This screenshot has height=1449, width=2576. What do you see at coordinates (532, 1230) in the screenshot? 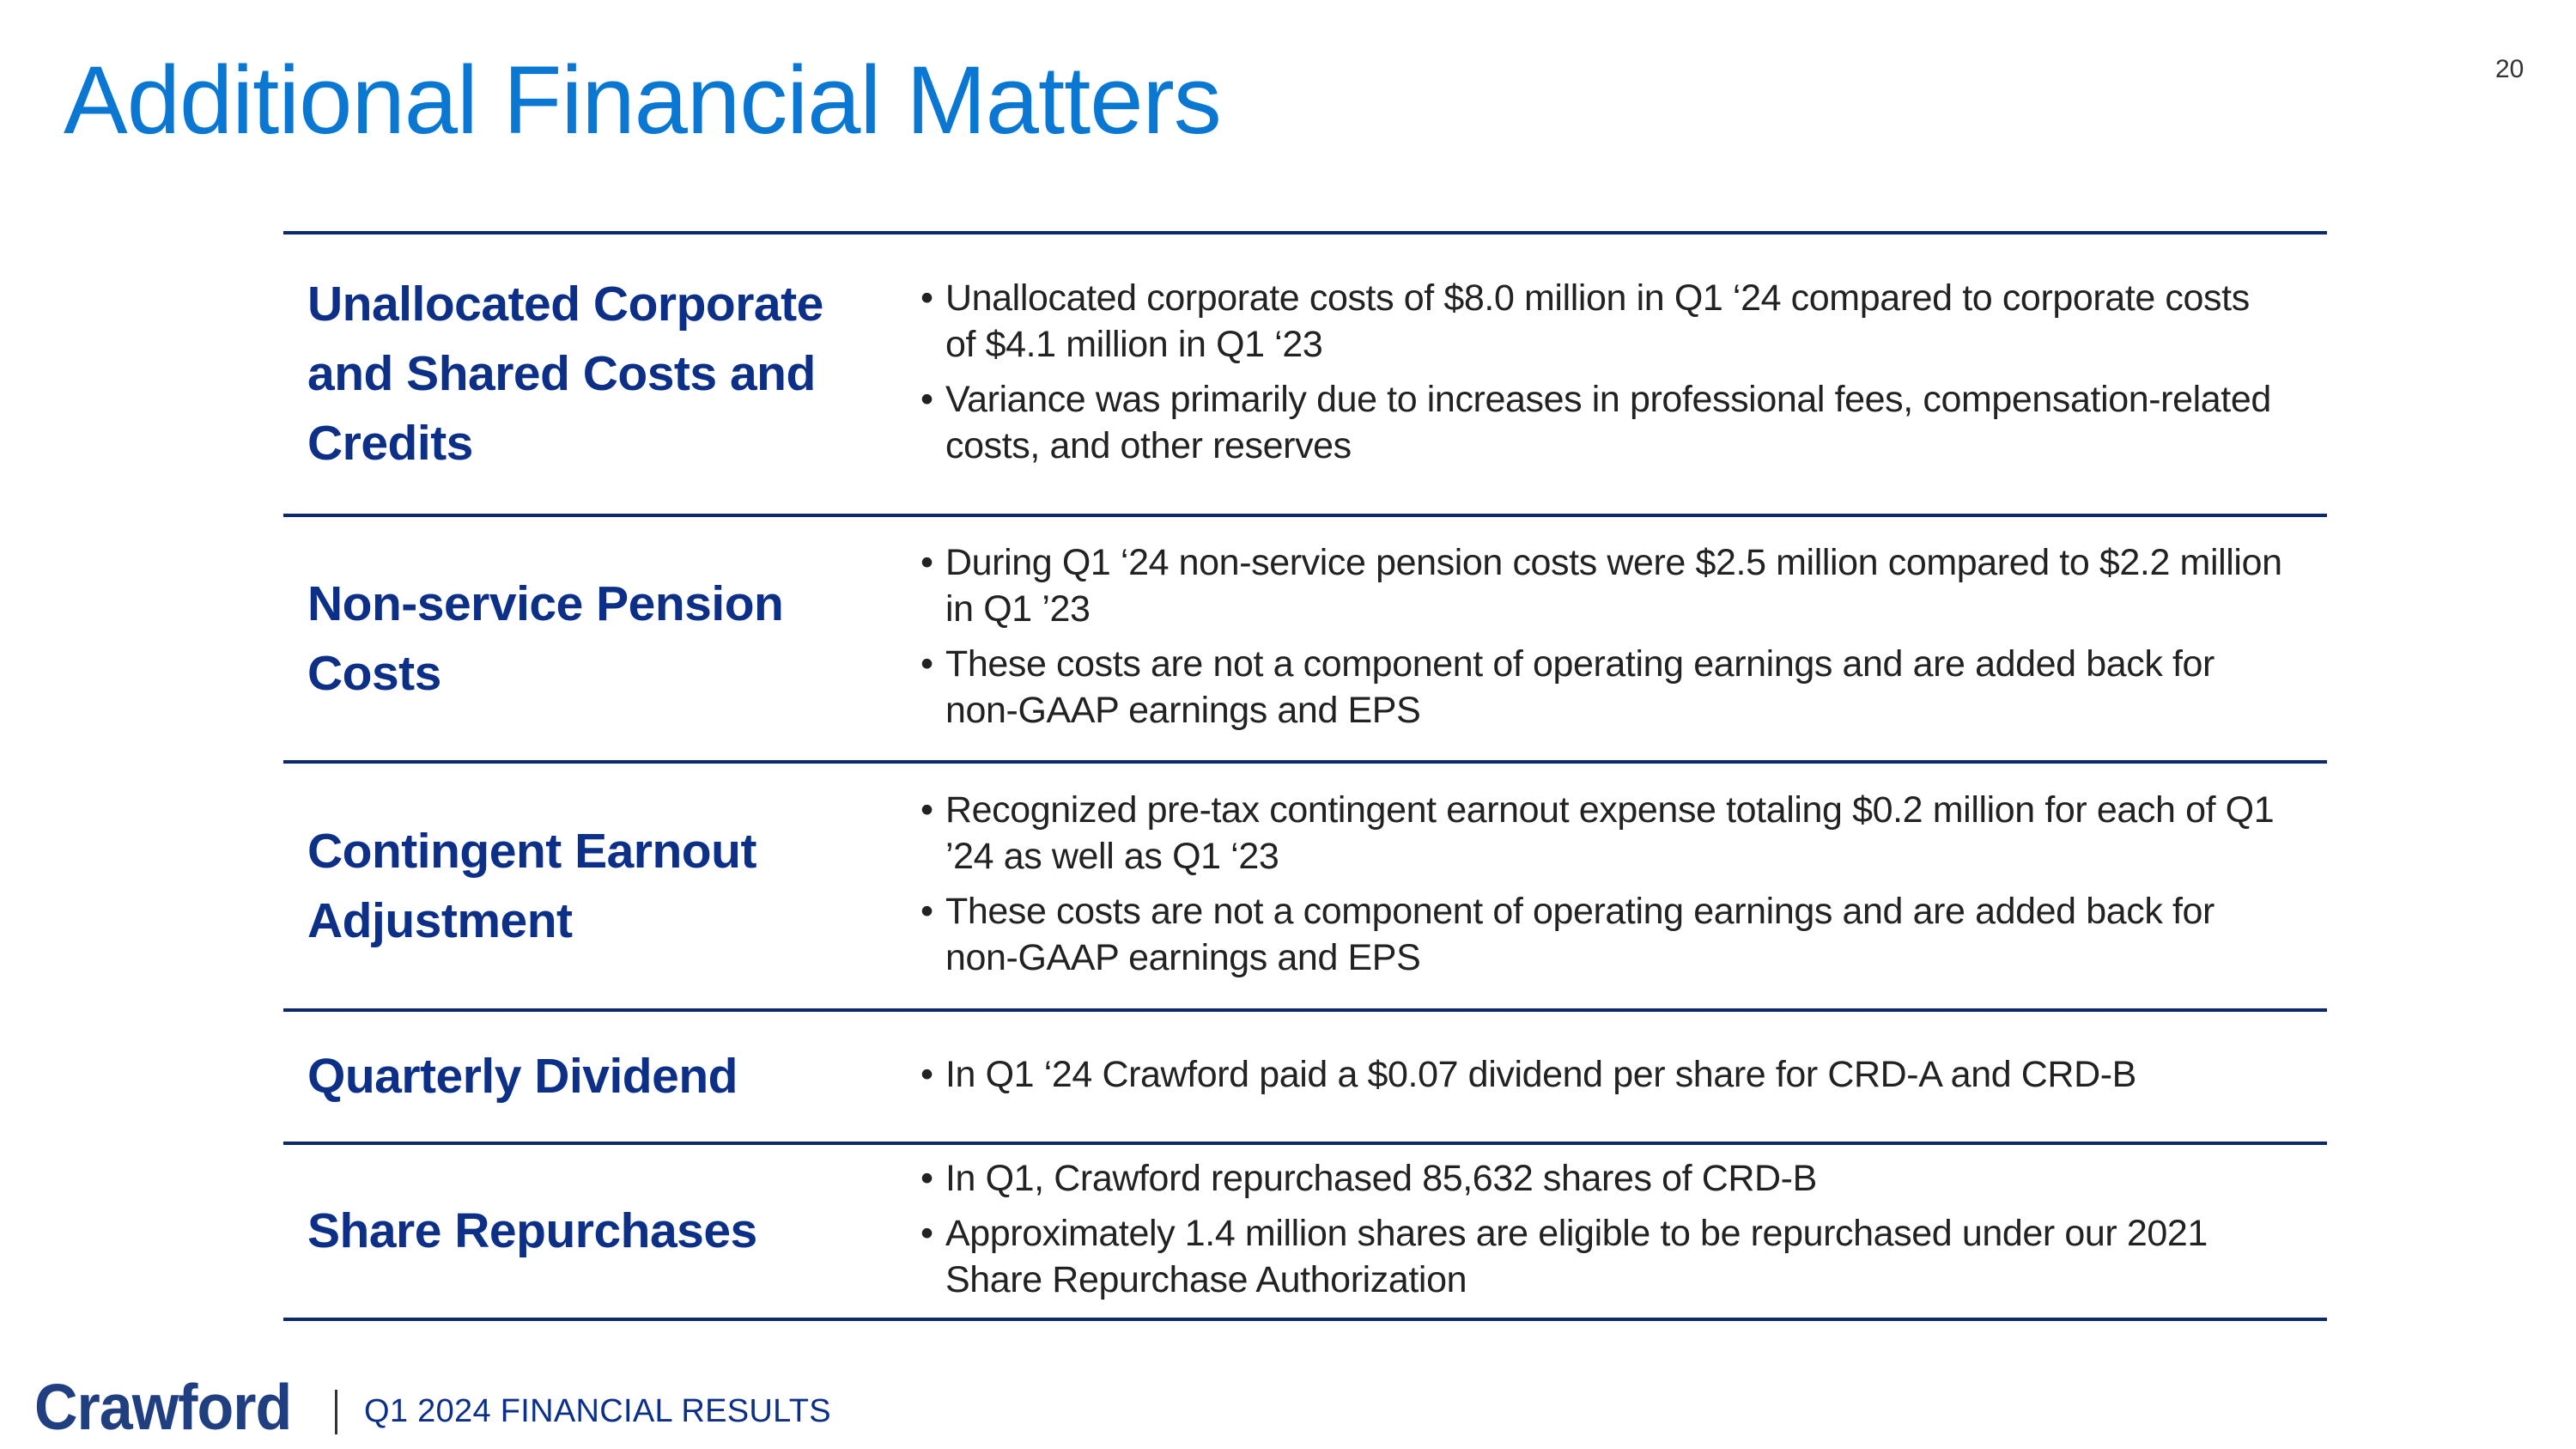
I see `row-heading: Share Repurchases` at bounding box center [532, 1230].